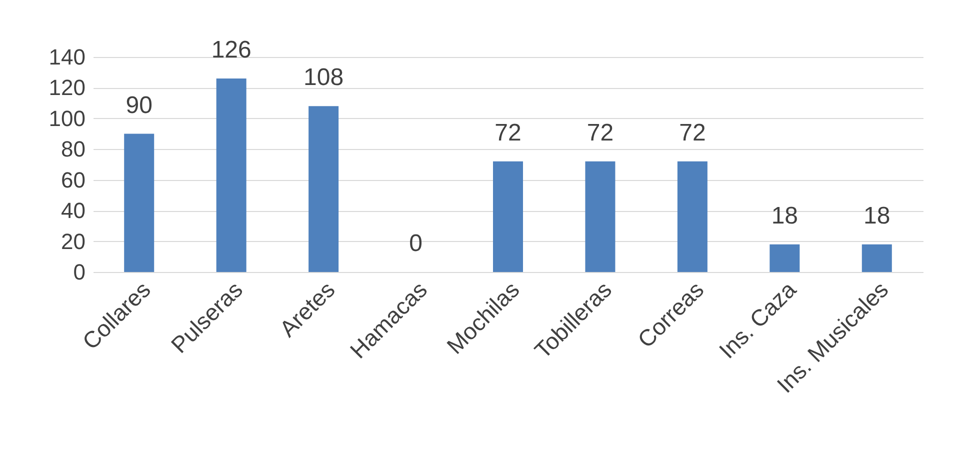 The width and height of the screenshot is (960, 455). What do you see at coordinates (73, 211) in the screenshot?
I see `y-tick-label: 40` at bounding box center [73, 211].